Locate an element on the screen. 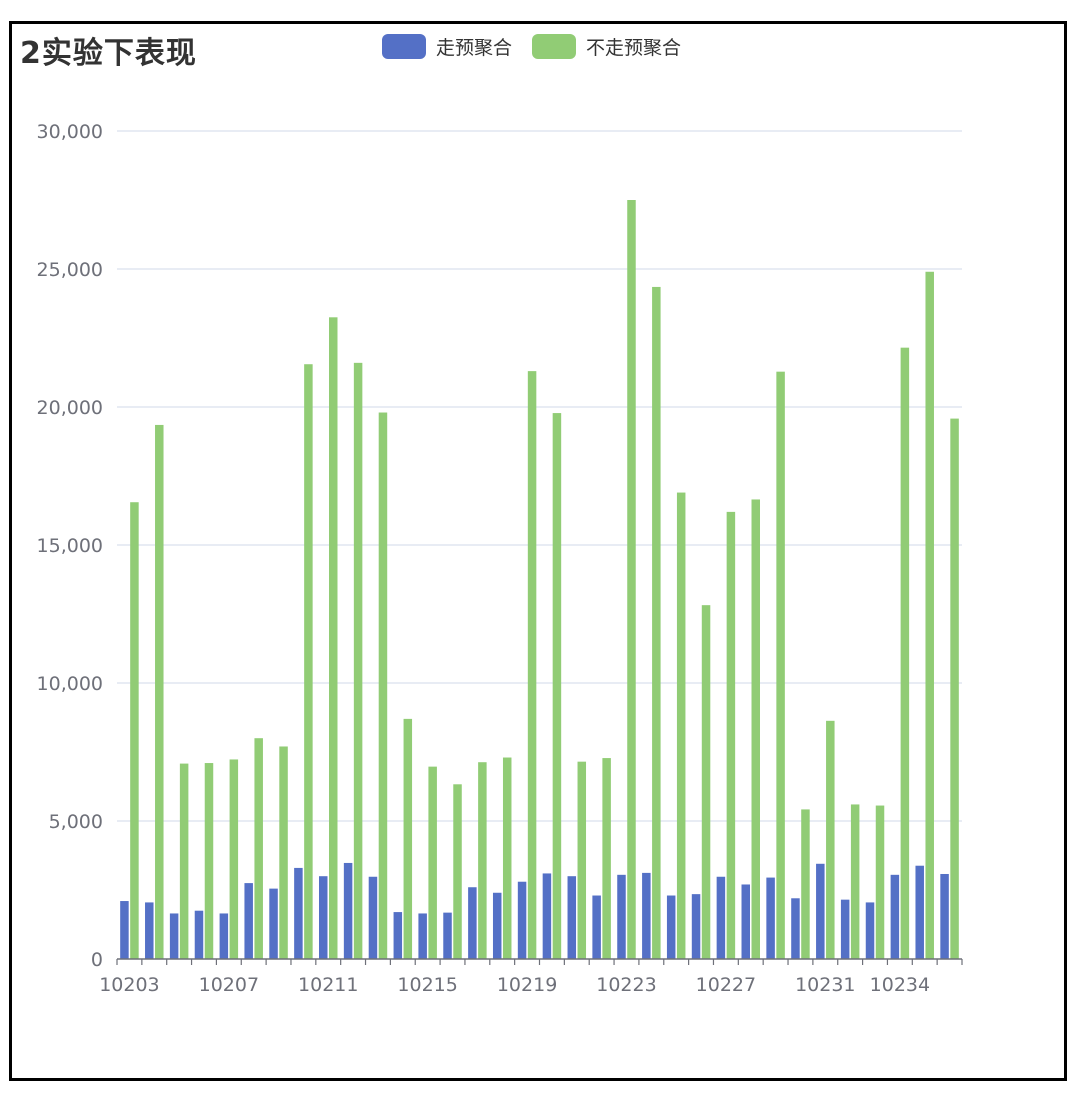 This screenshot has width=1080, height=1099. y-tick-label: 30,000 is located at coordinates (70, 132).